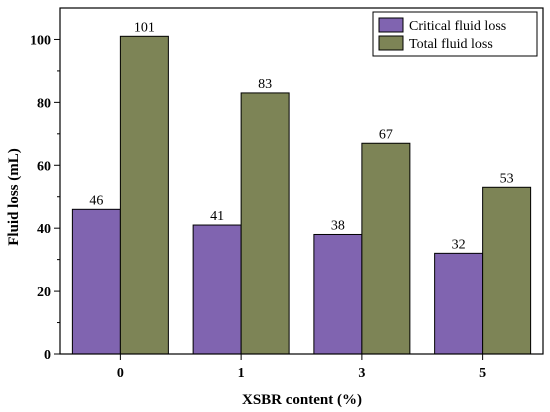 This screenshot has height=412, width=550. I want to click on data-label-total-0: 101, so click(144, 27).